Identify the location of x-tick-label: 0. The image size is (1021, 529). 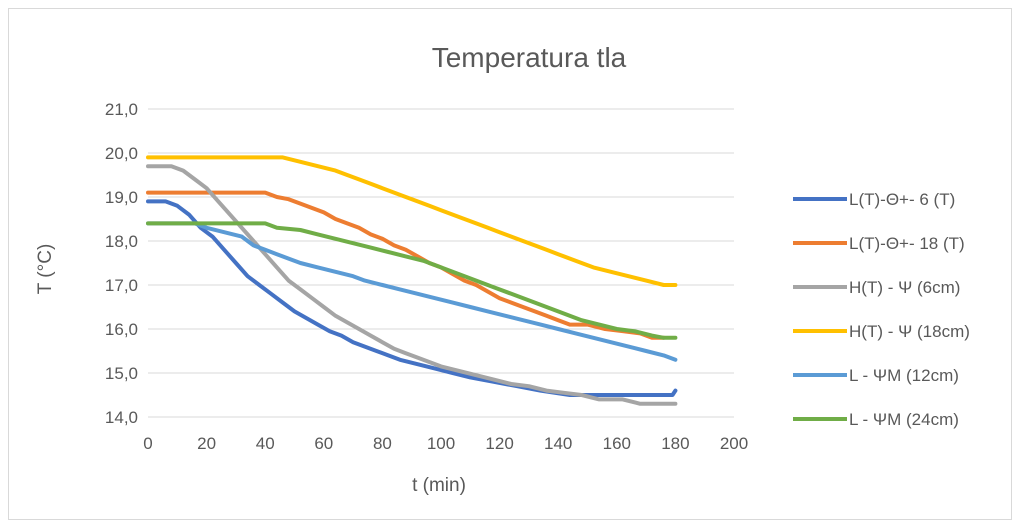
(147, 443).